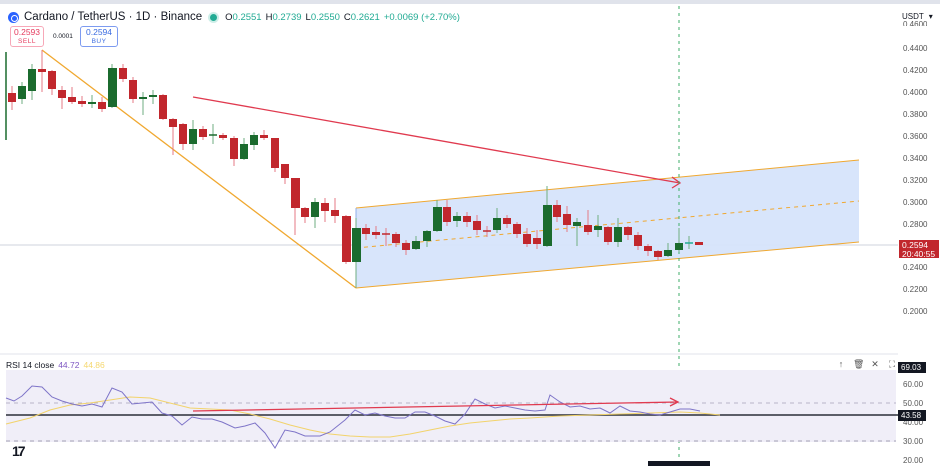 Image resolution: width=940 pixels, height=466 pixels. What do you see at coordinates (607, 224) in the screenshot?
I see `parallel-channel` at bounding box center [607, 224].